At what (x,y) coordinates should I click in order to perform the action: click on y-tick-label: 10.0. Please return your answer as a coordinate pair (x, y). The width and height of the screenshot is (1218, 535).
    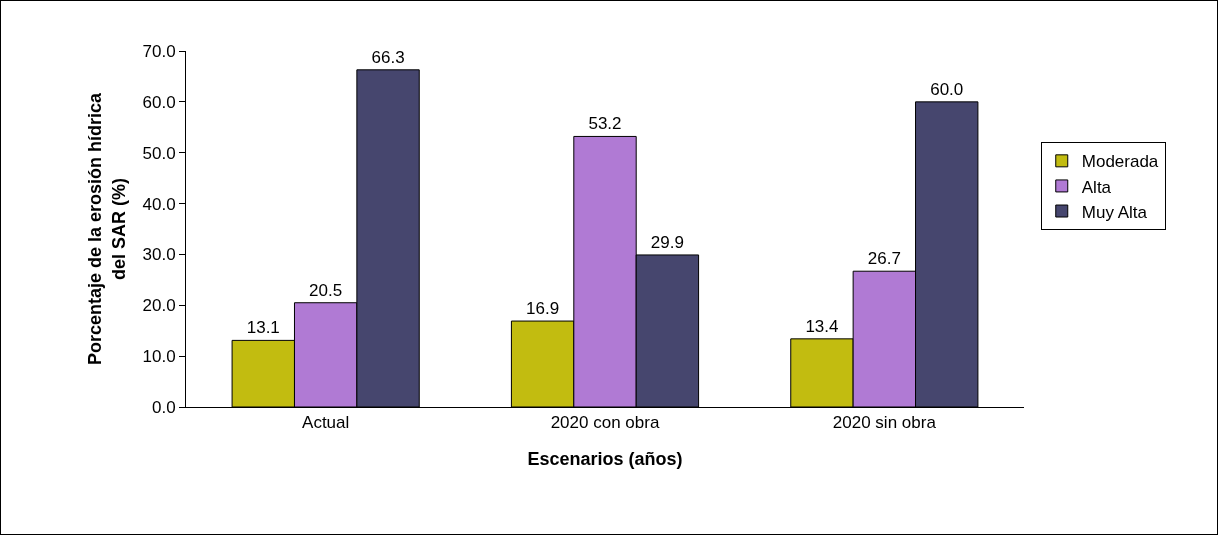
    Looking at the image, I should click on (159, 357).